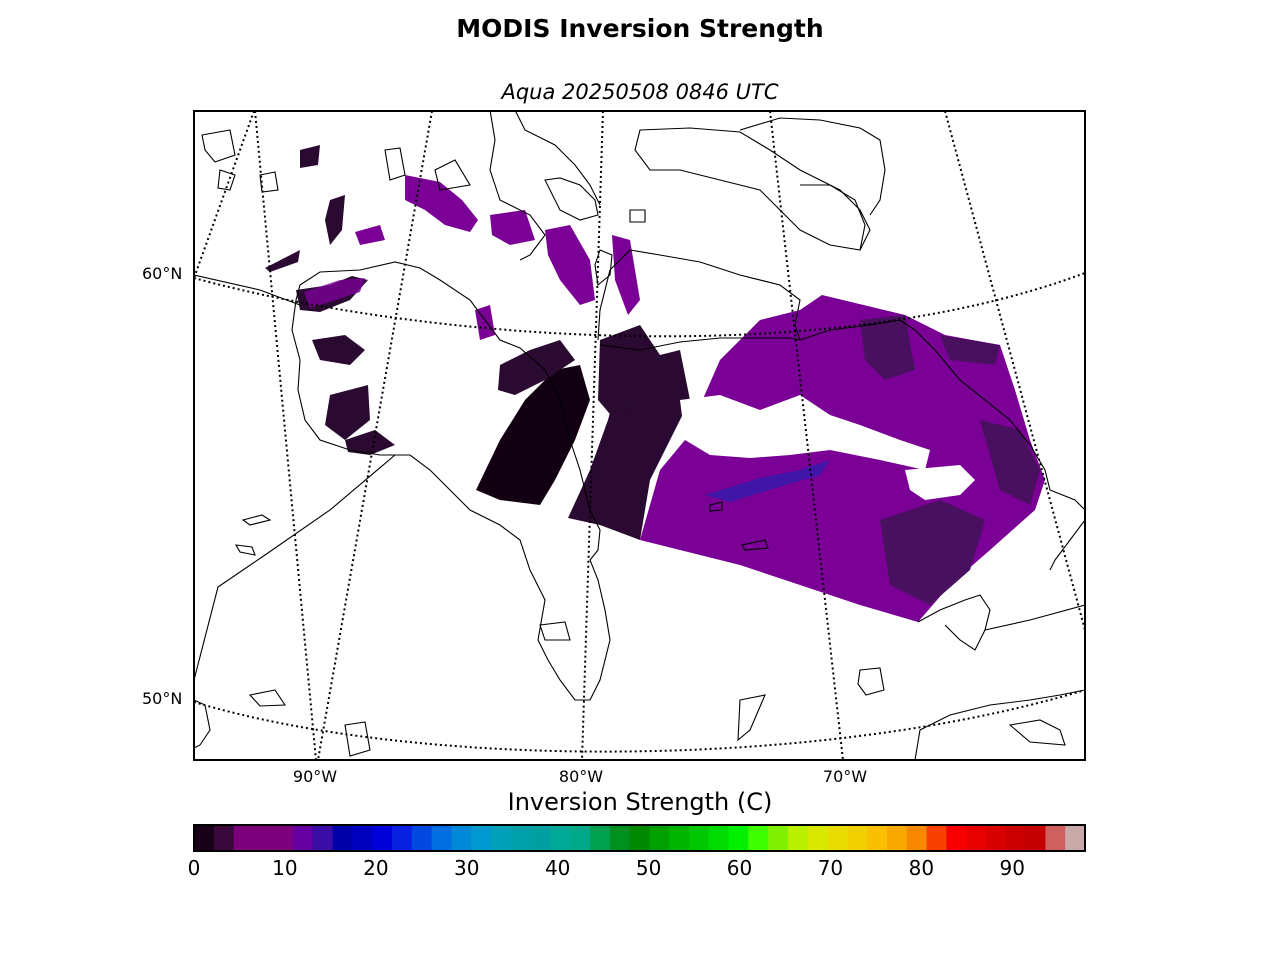  What do you see at coordinates (315, 776) in the screenshot?
I see `lon-label-90w: 90°W` at bounding box center [315, 776].